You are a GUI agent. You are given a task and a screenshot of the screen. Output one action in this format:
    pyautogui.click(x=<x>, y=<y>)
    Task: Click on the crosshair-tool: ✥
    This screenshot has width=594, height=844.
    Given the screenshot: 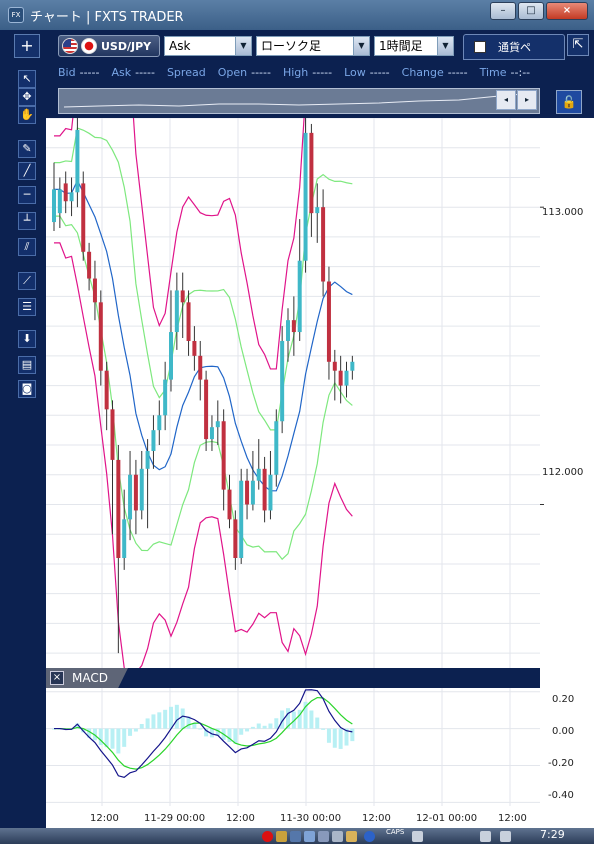 What is the action you would take?
    pyautogui.click(x=27, y=97)
    